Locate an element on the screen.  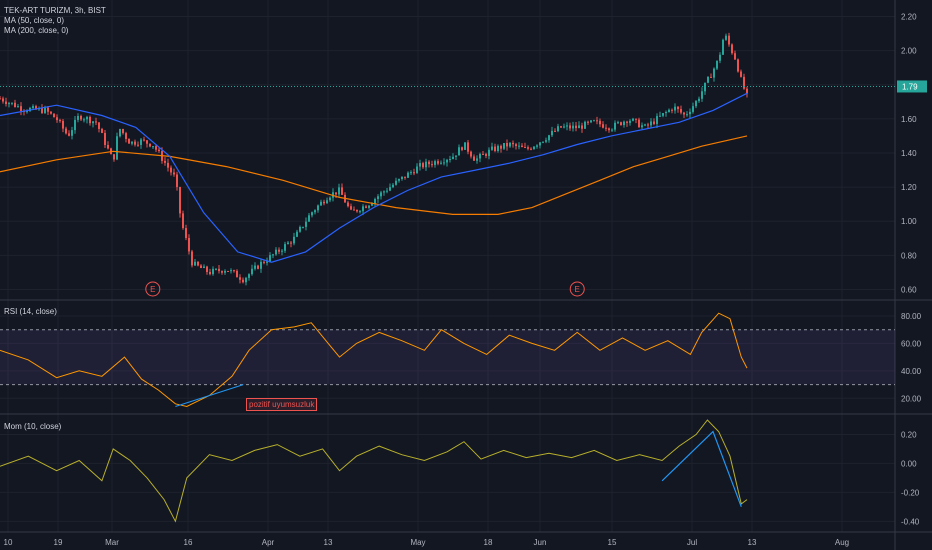
momentum-title: Mom (10, close) is located at coordinates (33, 426).